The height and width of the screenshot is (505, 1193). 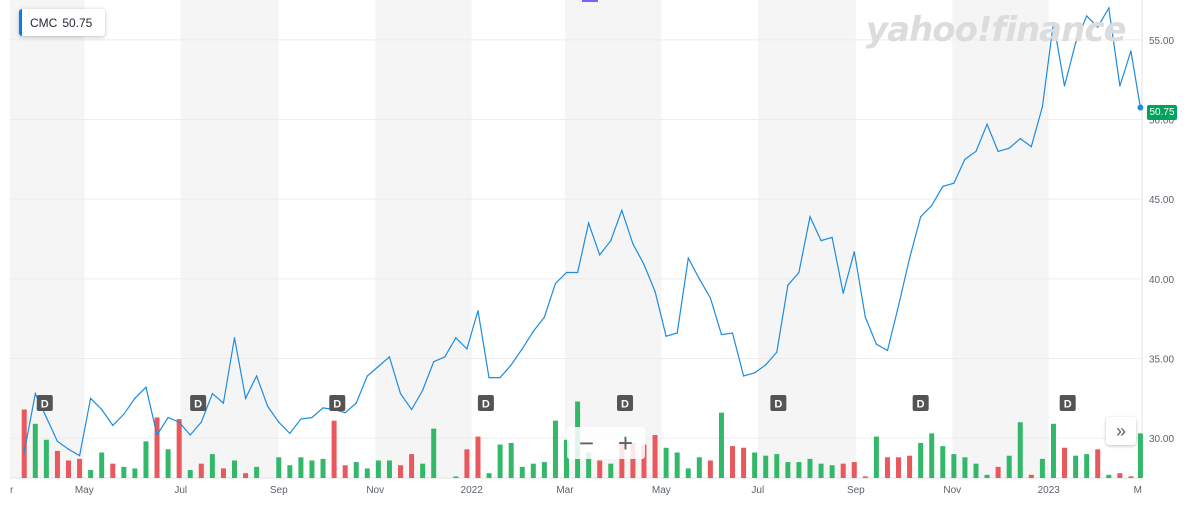 I want to click on legend-value: 50.75, so click(x=77, y=22).